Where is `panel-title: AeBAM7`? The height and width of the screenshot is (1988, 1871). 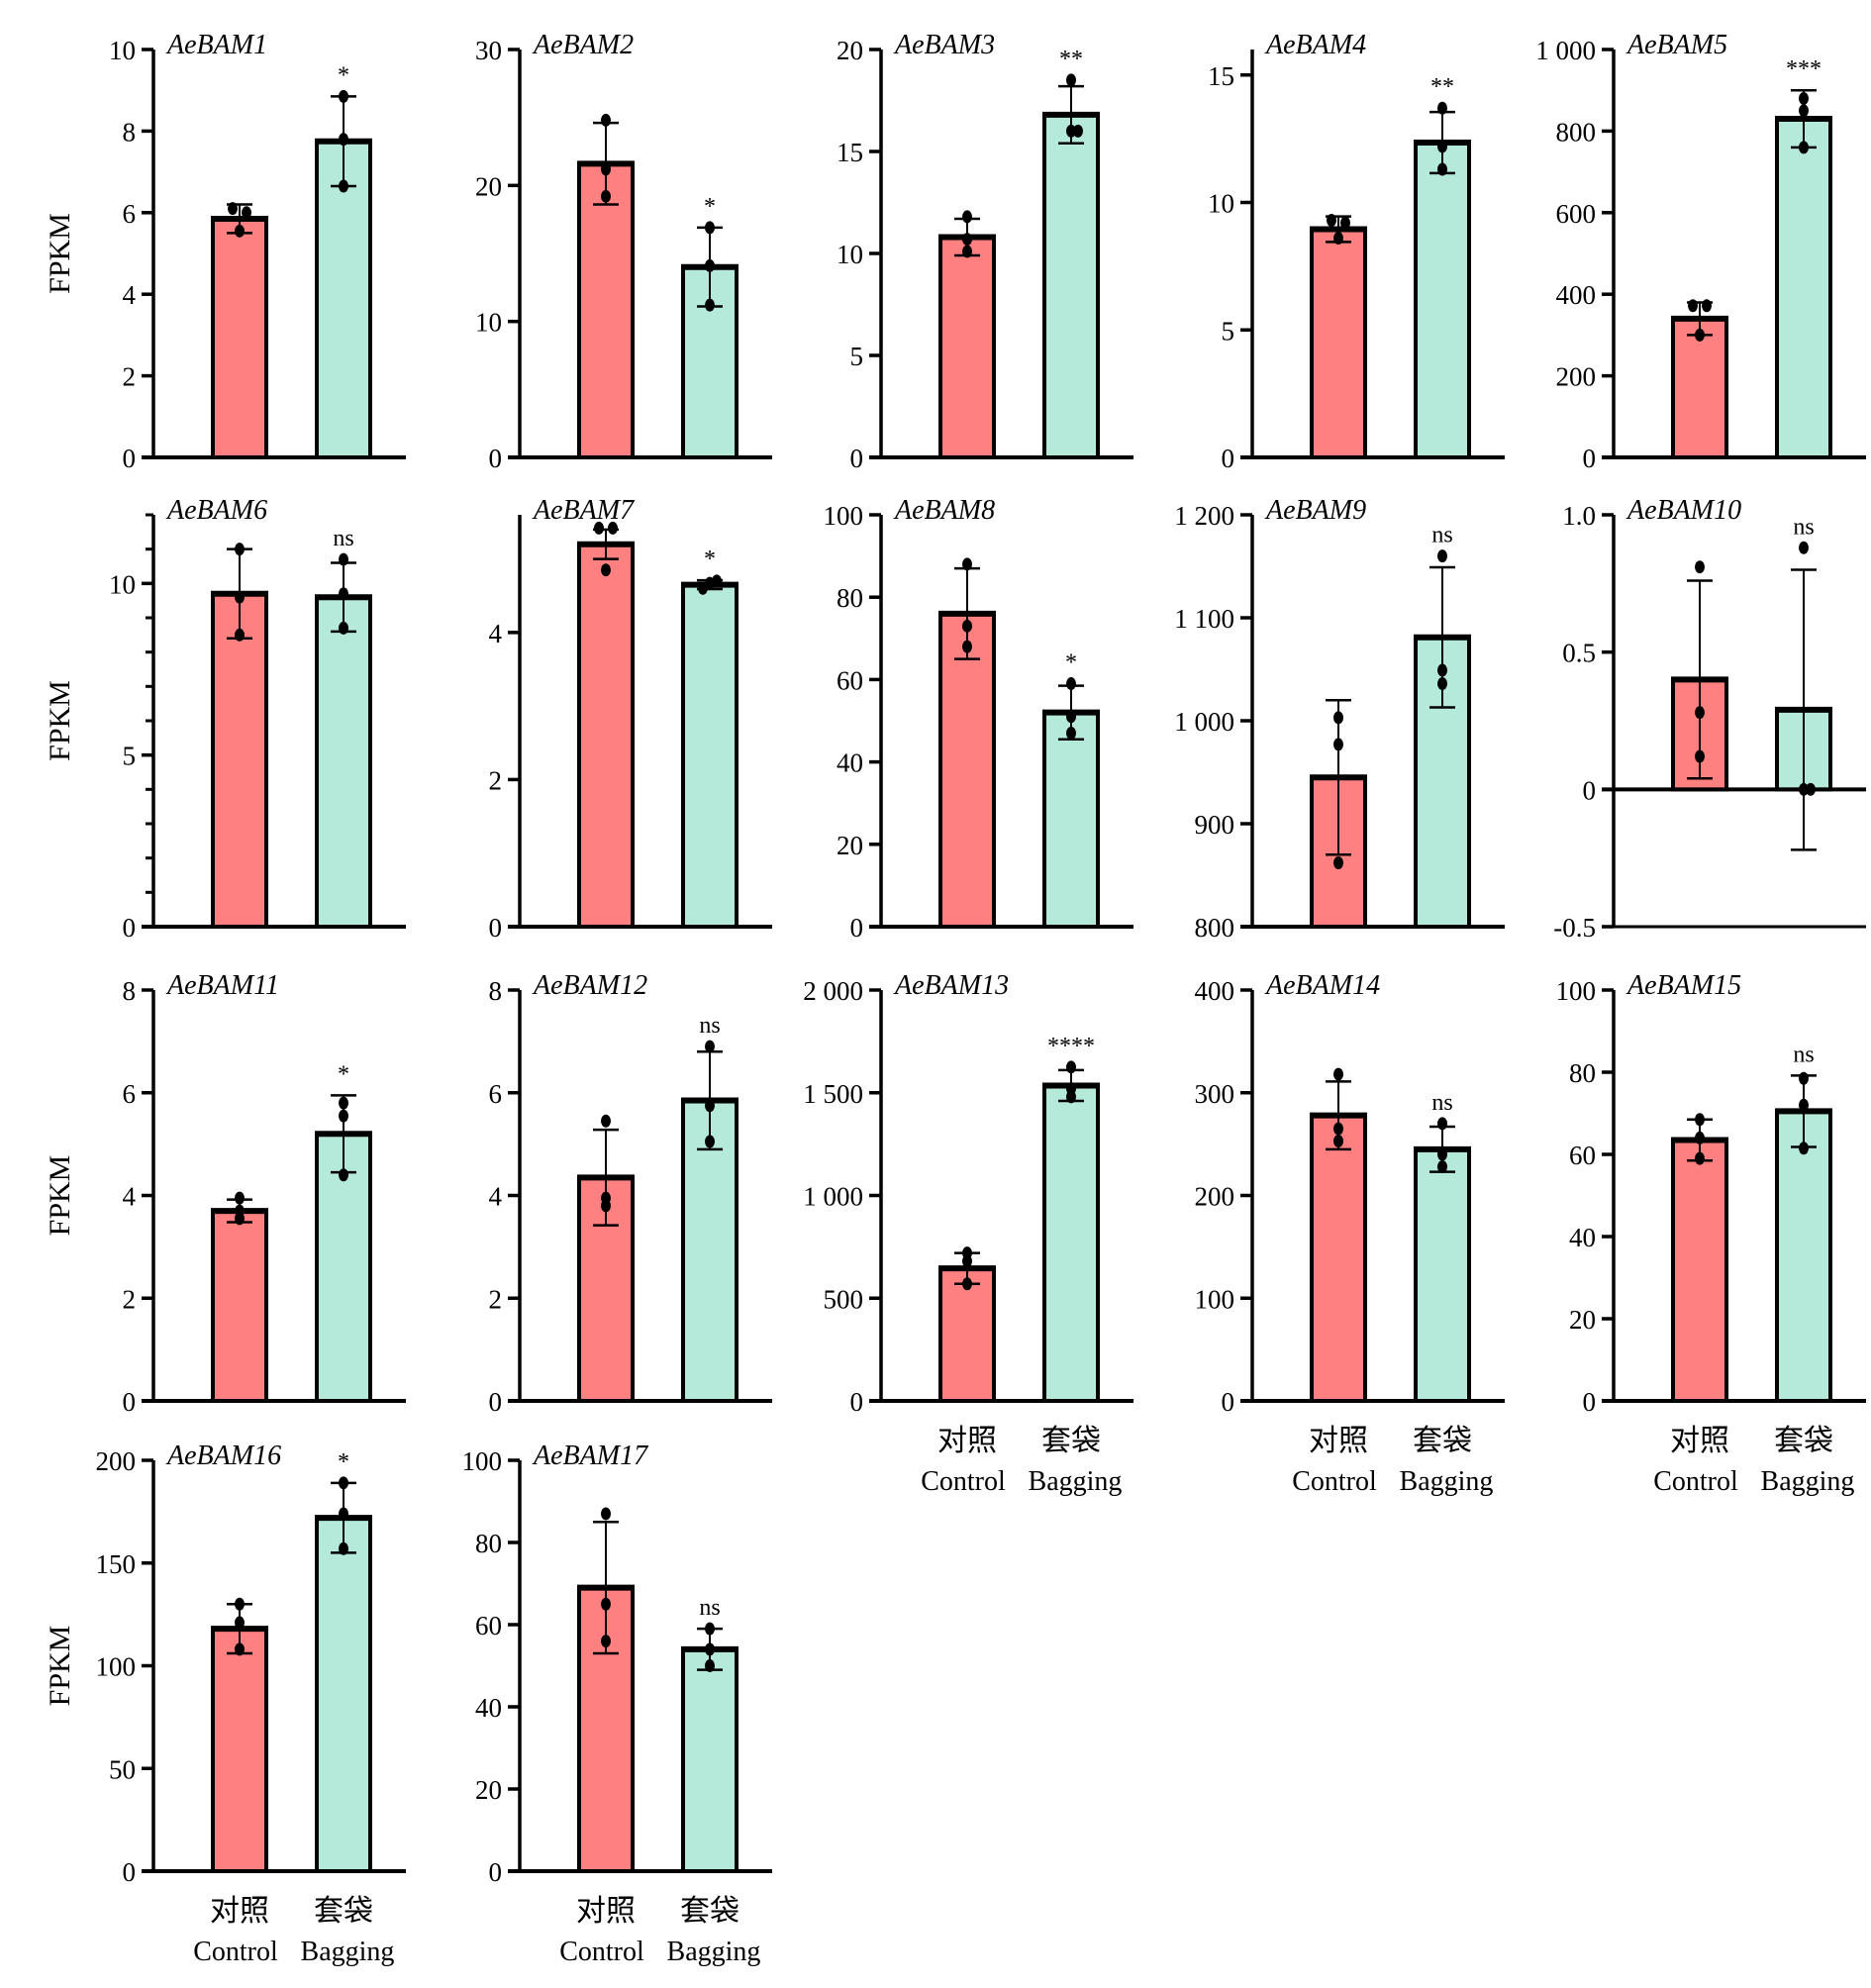
panel-title: AeBAM7 is located at coordinates (583, 510).